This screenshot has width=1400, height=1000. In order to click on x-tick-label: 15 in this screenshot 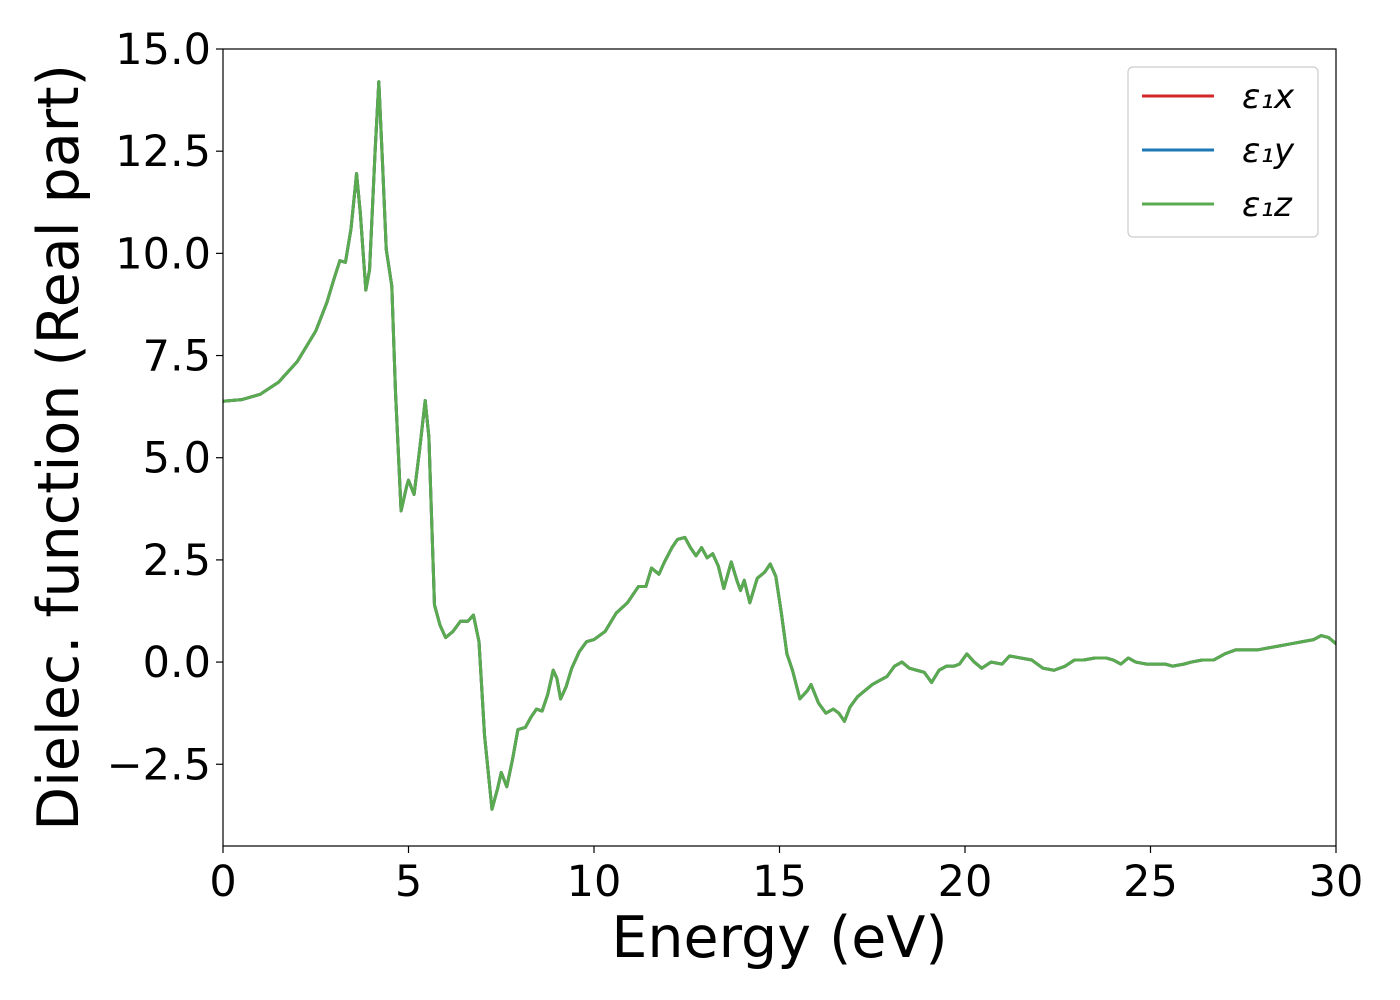, I will do `click(779, 882)`.